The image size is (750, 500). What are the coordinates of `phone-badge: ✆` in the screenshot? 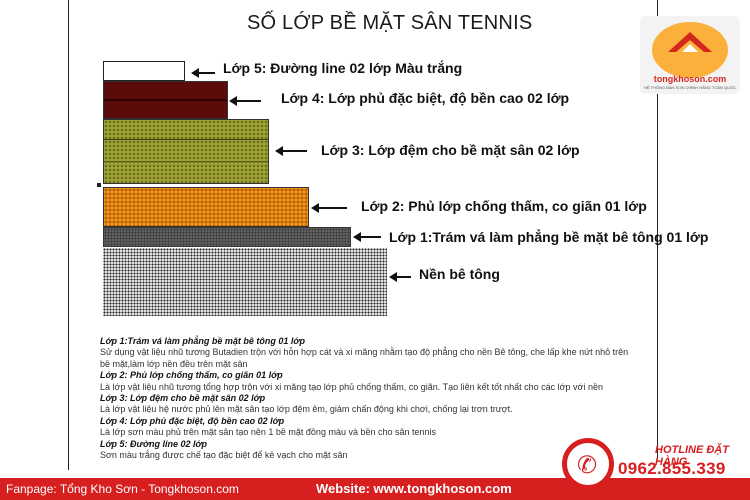 It's located at (588, 464).